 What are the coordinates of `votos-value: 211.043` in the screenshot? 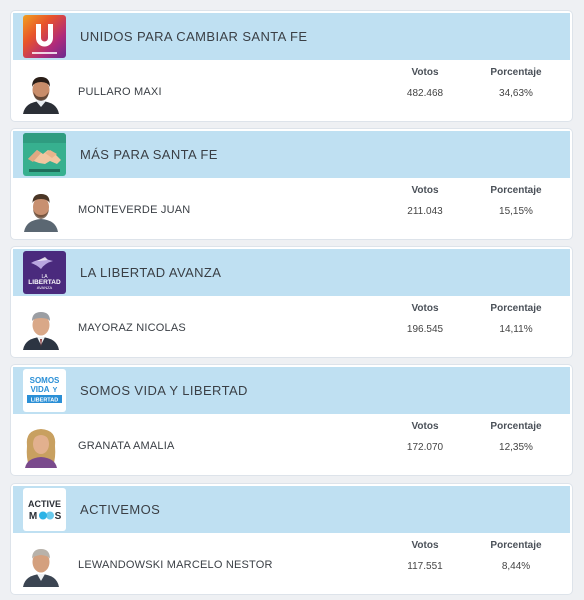 It's located at (425, 211).